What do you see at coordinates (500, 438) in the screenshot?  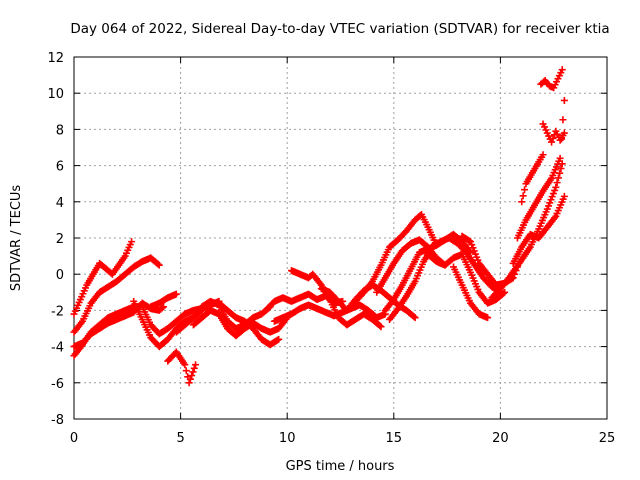 I see `x-tick-label: 20` at bounding box center [500, 438].